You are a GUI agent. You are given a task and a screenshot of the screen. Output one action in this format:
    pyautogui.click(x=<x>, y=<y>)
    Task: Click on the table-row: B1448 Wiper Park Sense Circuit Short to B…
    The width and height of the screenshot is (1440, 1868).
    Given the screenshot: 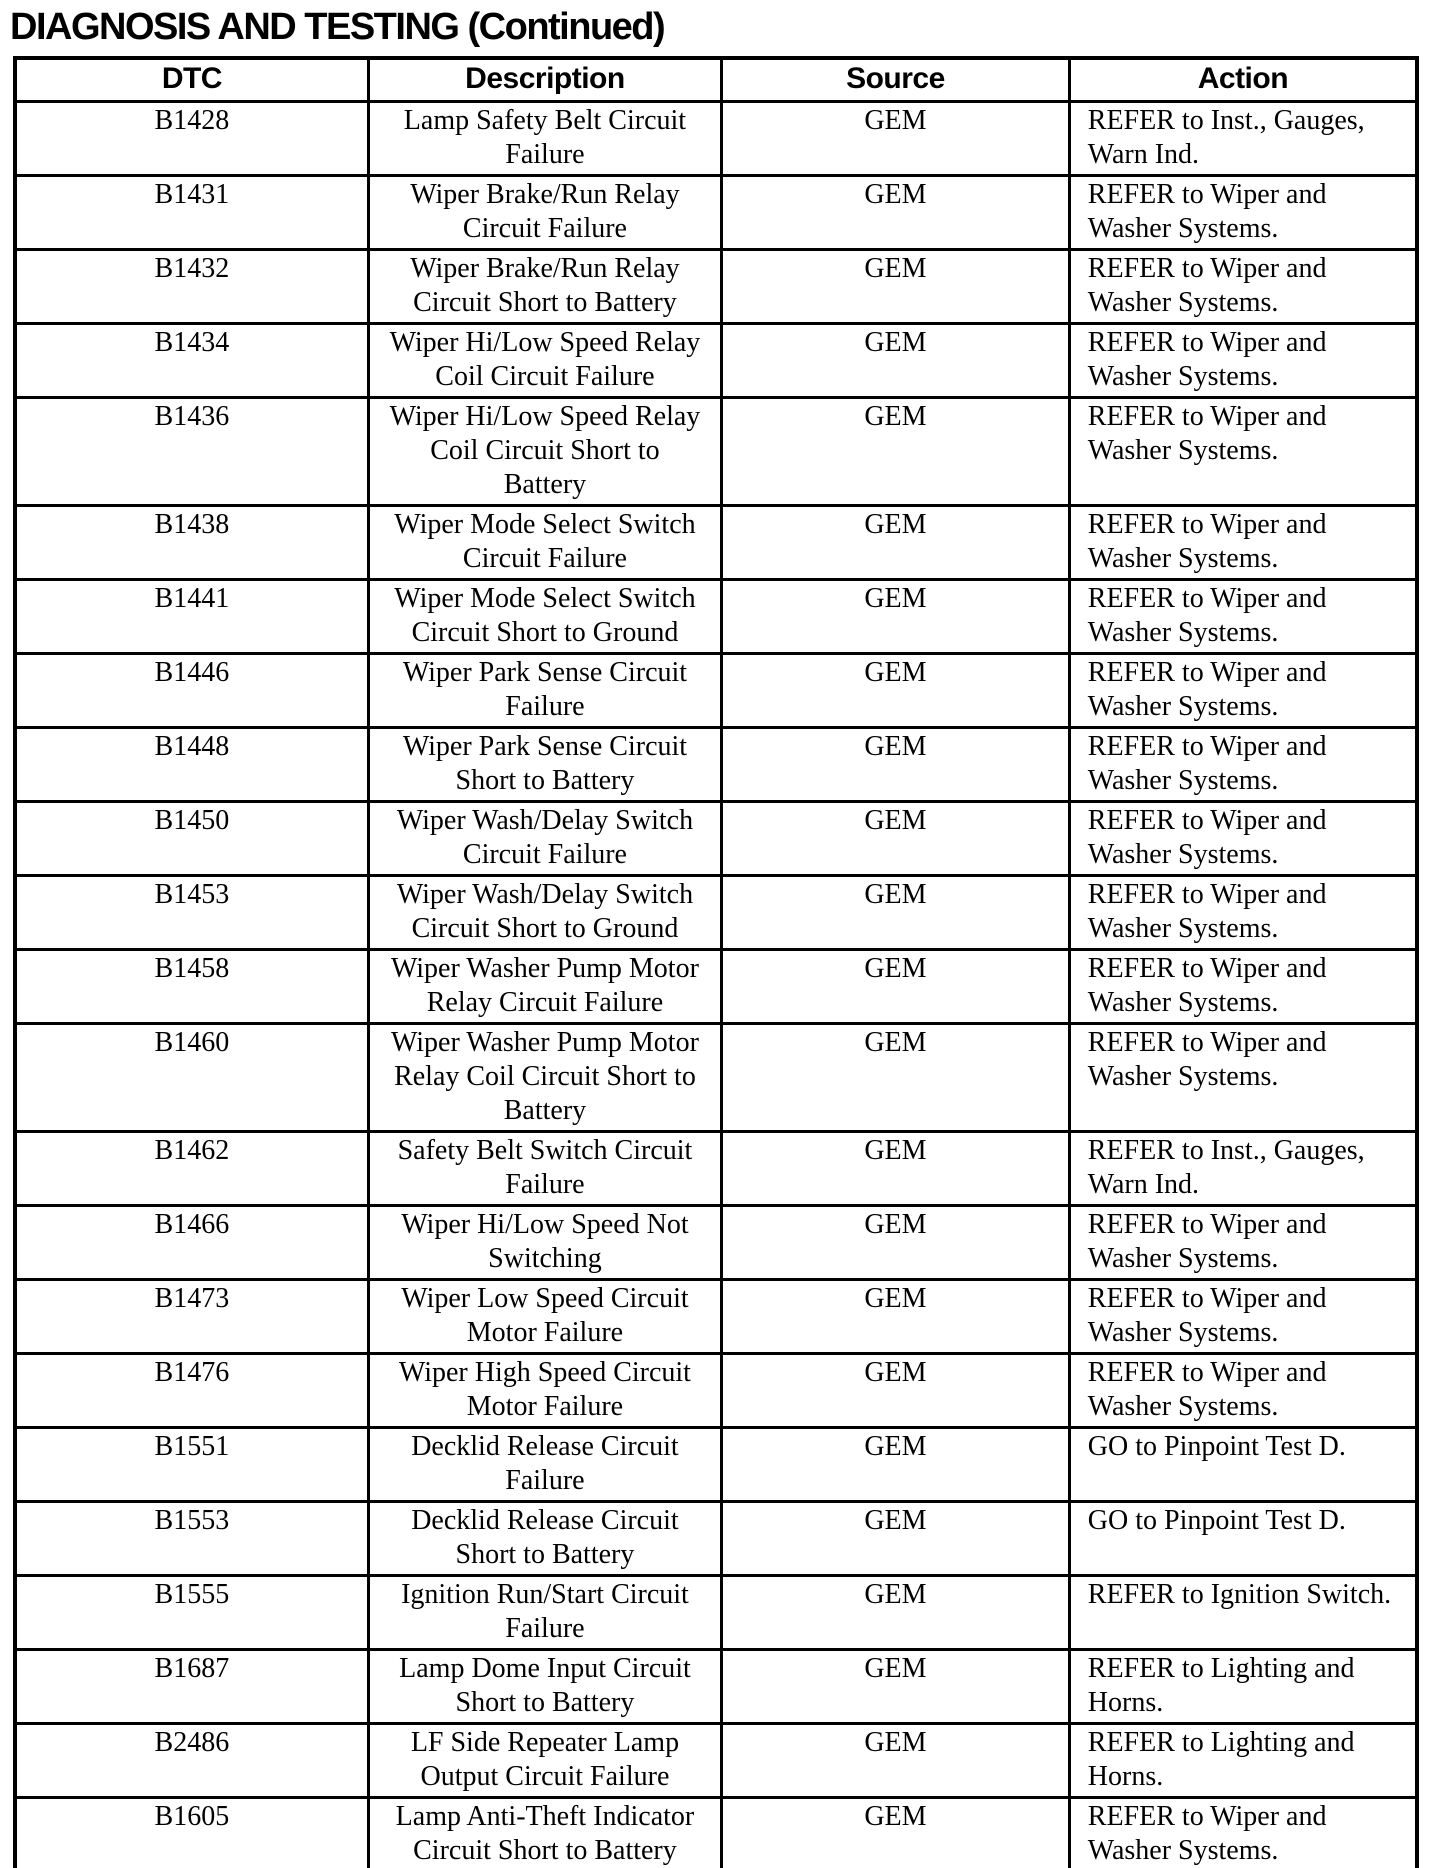 What is the action you would take?
    pyautogui.click(x=716, y=764)
    